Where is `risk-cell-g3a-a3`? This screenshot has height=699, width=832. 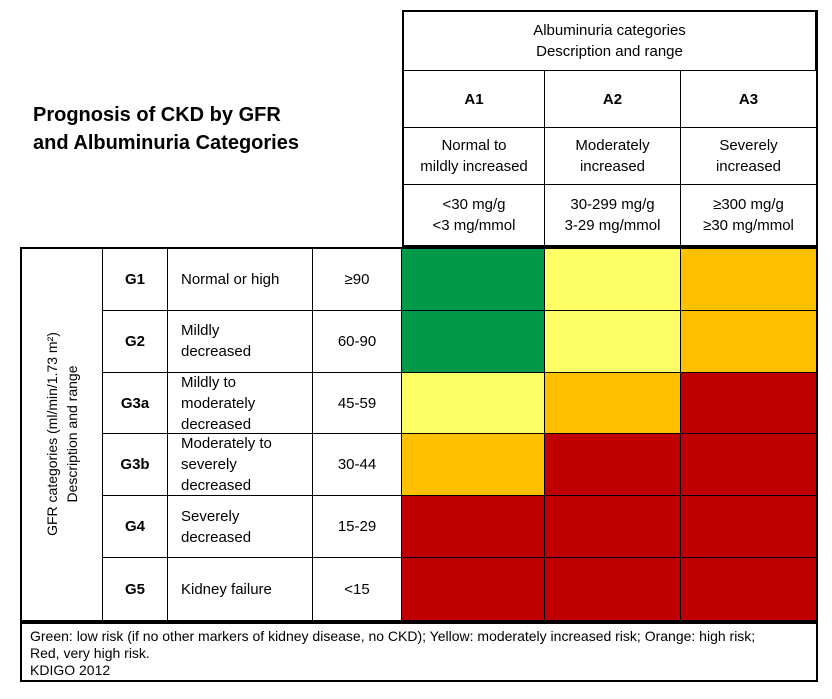
risk-cell-g3a-a3 is located at coordinates (748, 403).